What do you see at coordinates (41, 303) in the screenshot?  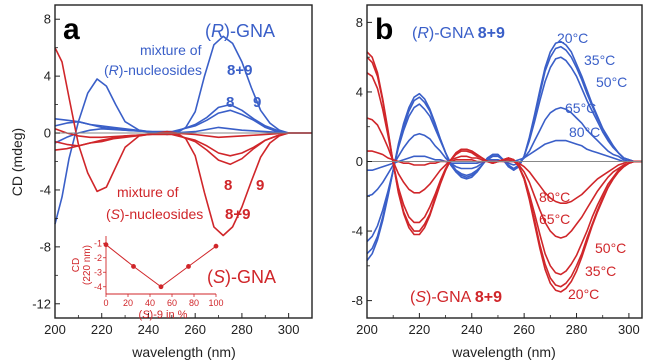 I see `y-tick-label: -12` at bounding box center [41, 303].